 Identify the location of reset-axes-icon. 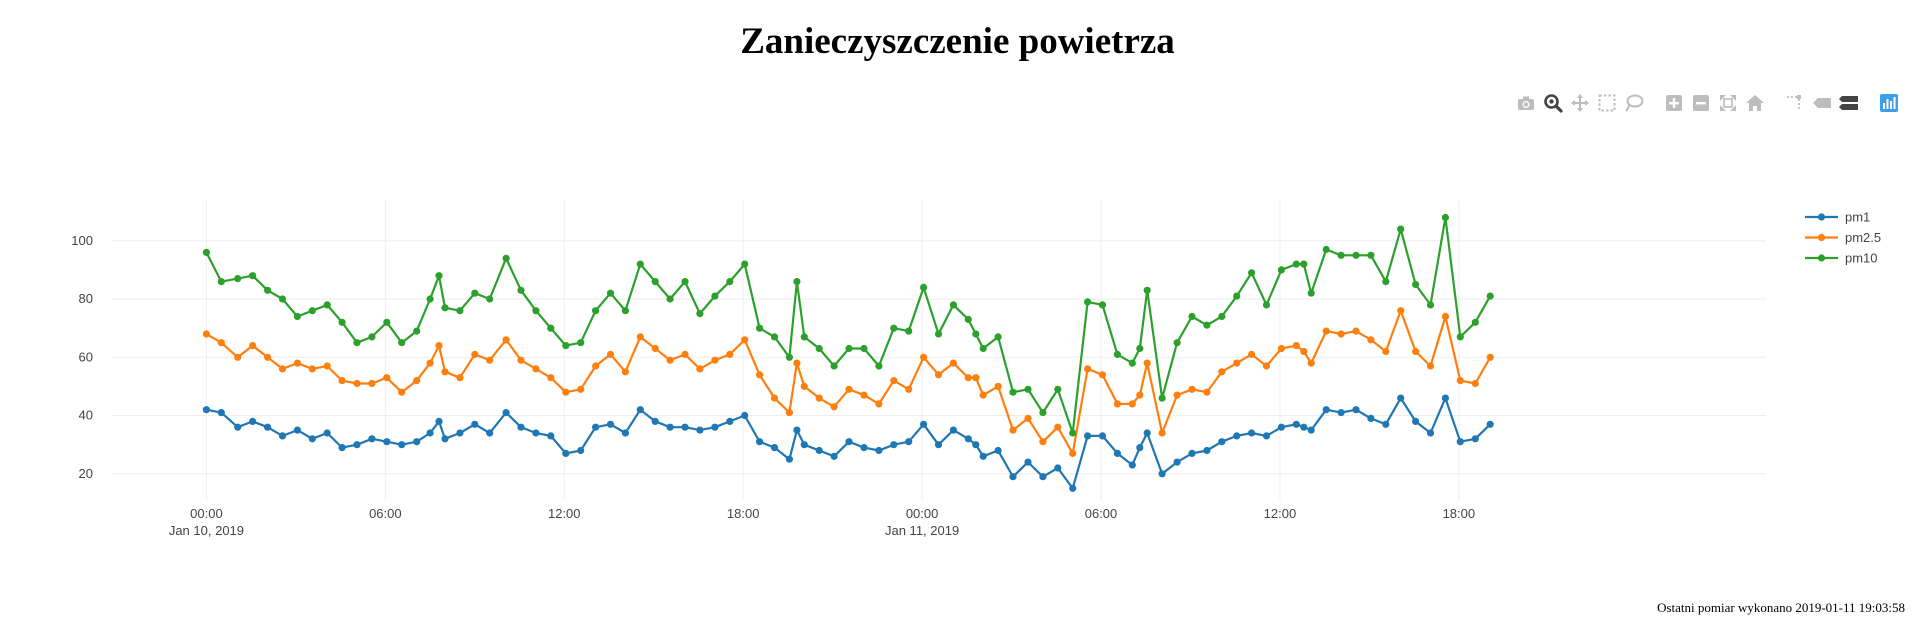
(1755, 103).